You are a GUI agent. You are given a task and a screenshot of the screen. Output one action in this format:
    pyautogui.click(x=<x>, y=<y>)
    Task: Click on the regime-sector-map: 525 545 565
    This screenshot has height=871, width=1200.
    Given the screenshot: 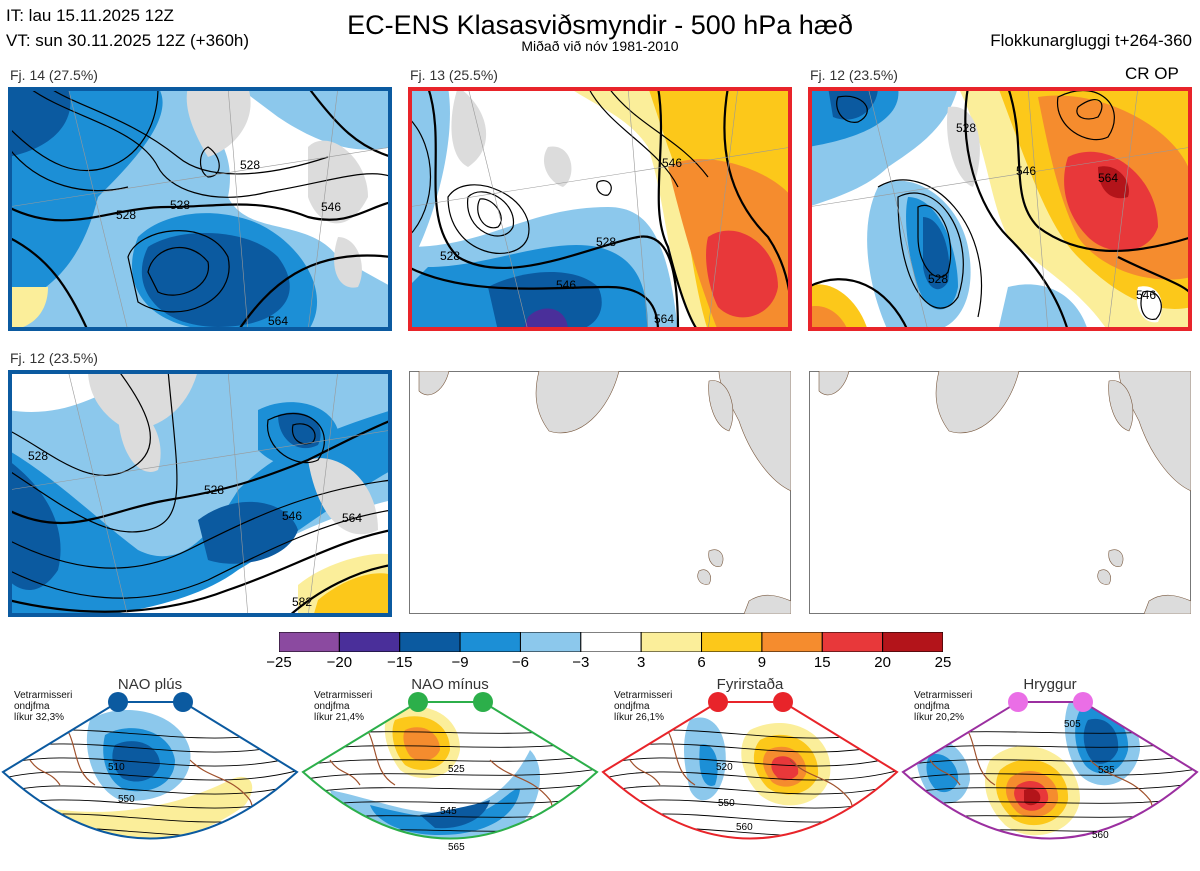 What is the action you would take?
    pyautogui.click(x=450, y=772)
    